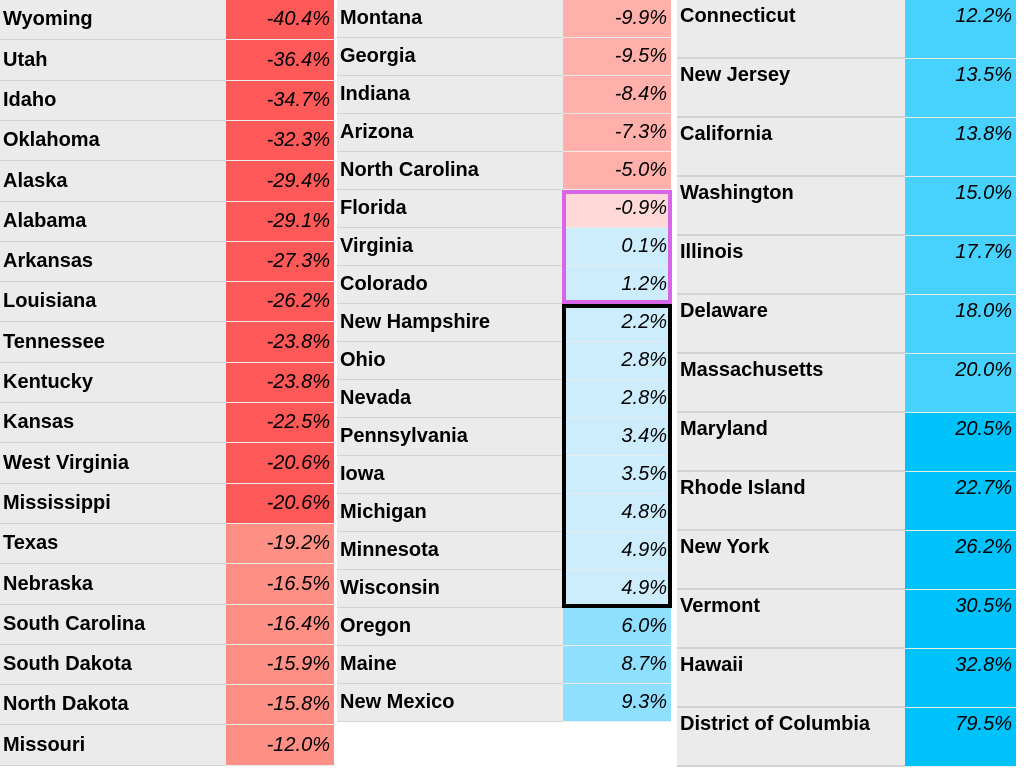  Describe the element at coordinates (280, 584) in the screenshot. I see `margin-value-cell: -16.5%` at that location.